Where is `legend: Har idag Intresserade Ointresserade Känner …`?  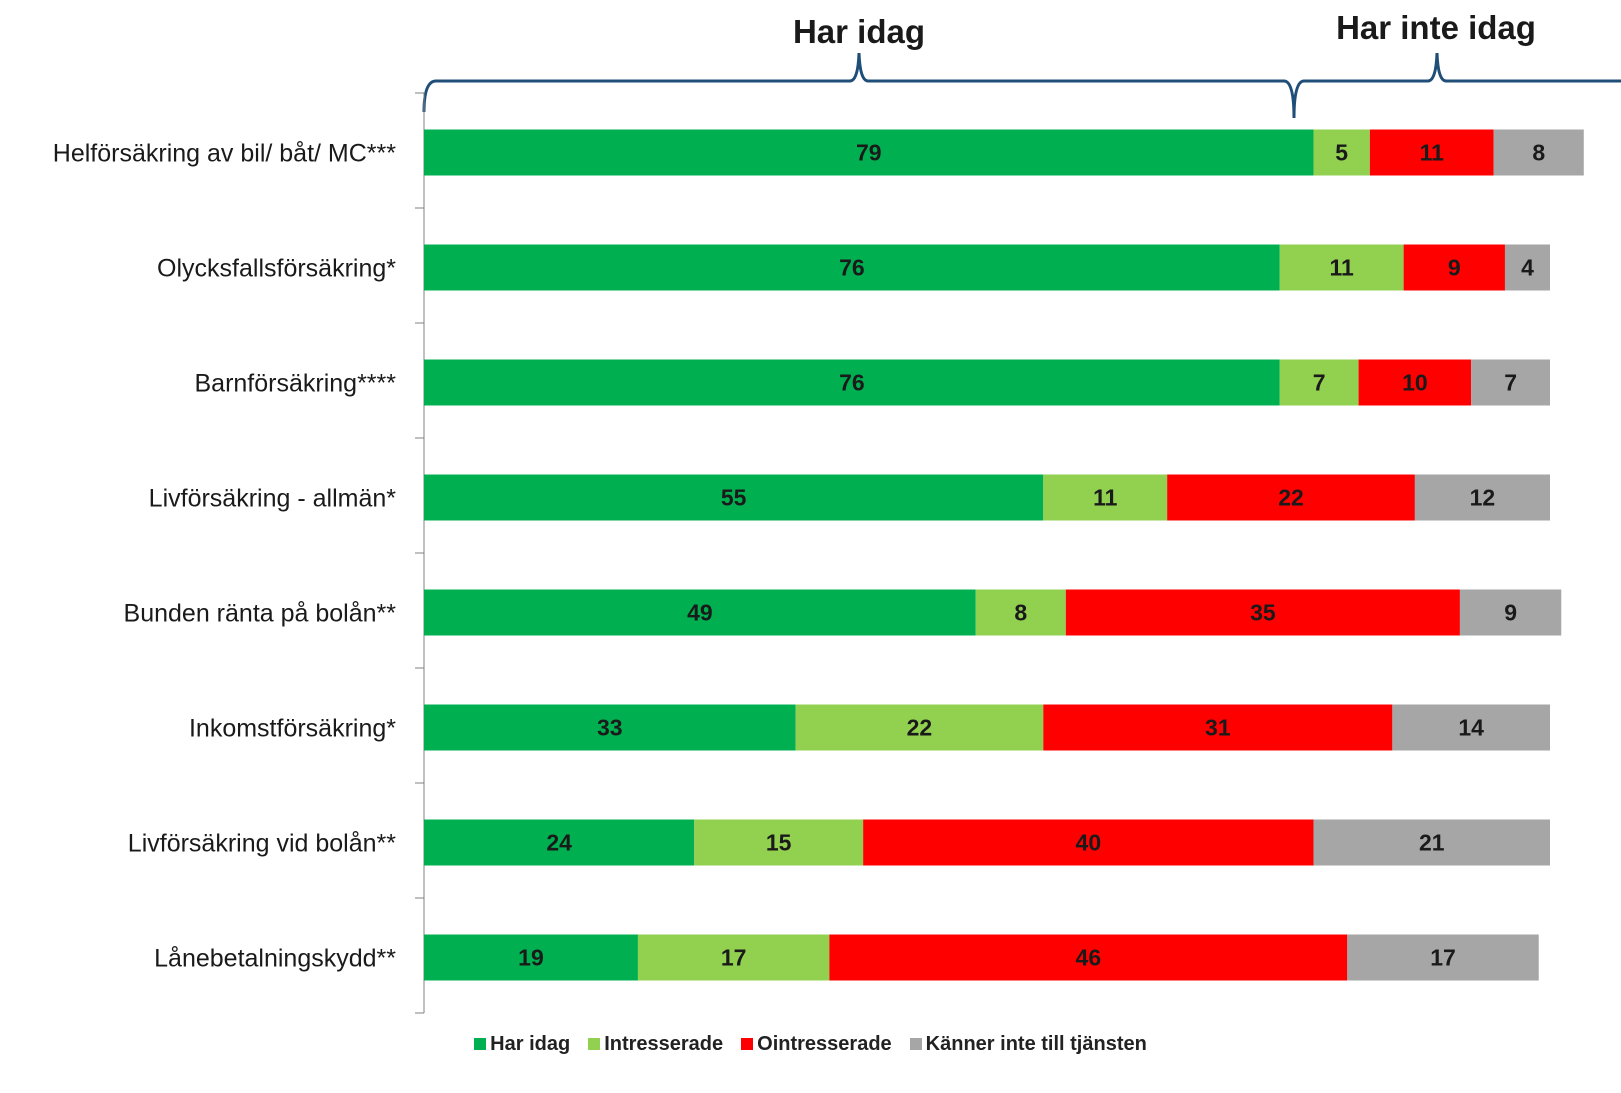 legend: Har idag Intresserade Ointresserade Känner … is located at coordinates (810, 1044).